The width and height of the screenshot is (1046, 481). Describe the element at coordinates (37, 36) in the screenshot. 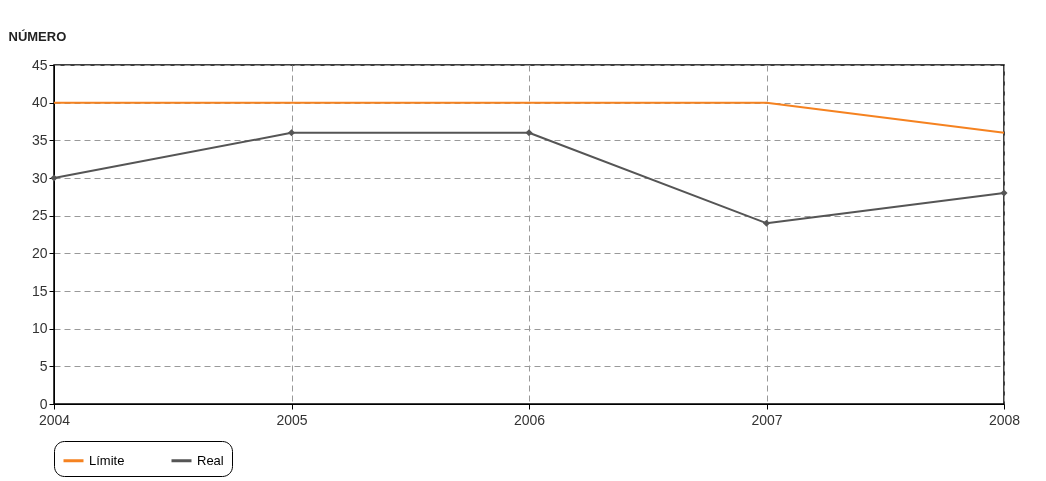

I see `y-axis-title: NÚMERO` at that location.